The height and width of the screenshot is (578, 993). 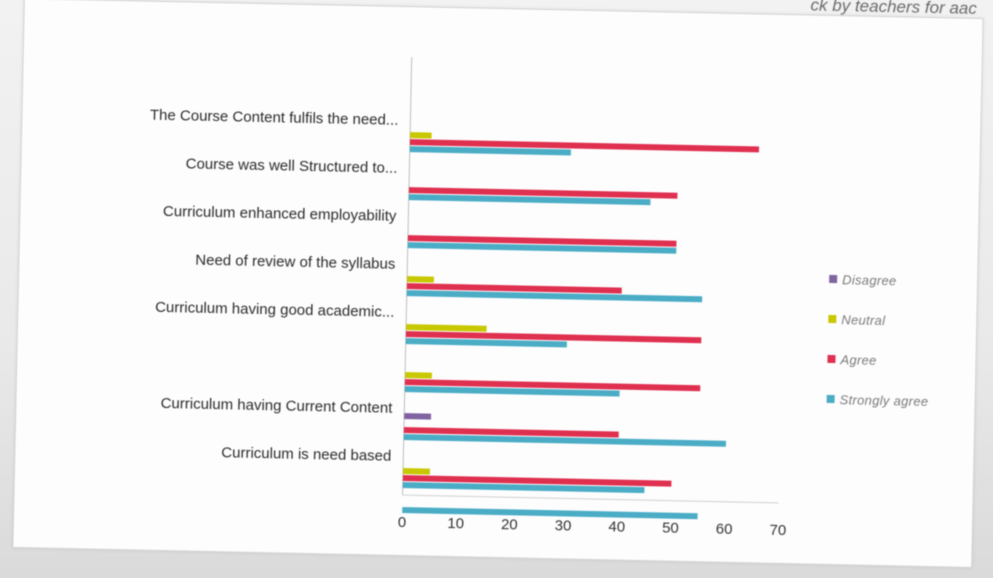 What do you see at coordinates (590, 499) in the screenshot?
I see `x-axis-line` at bounding box center [590, 499].